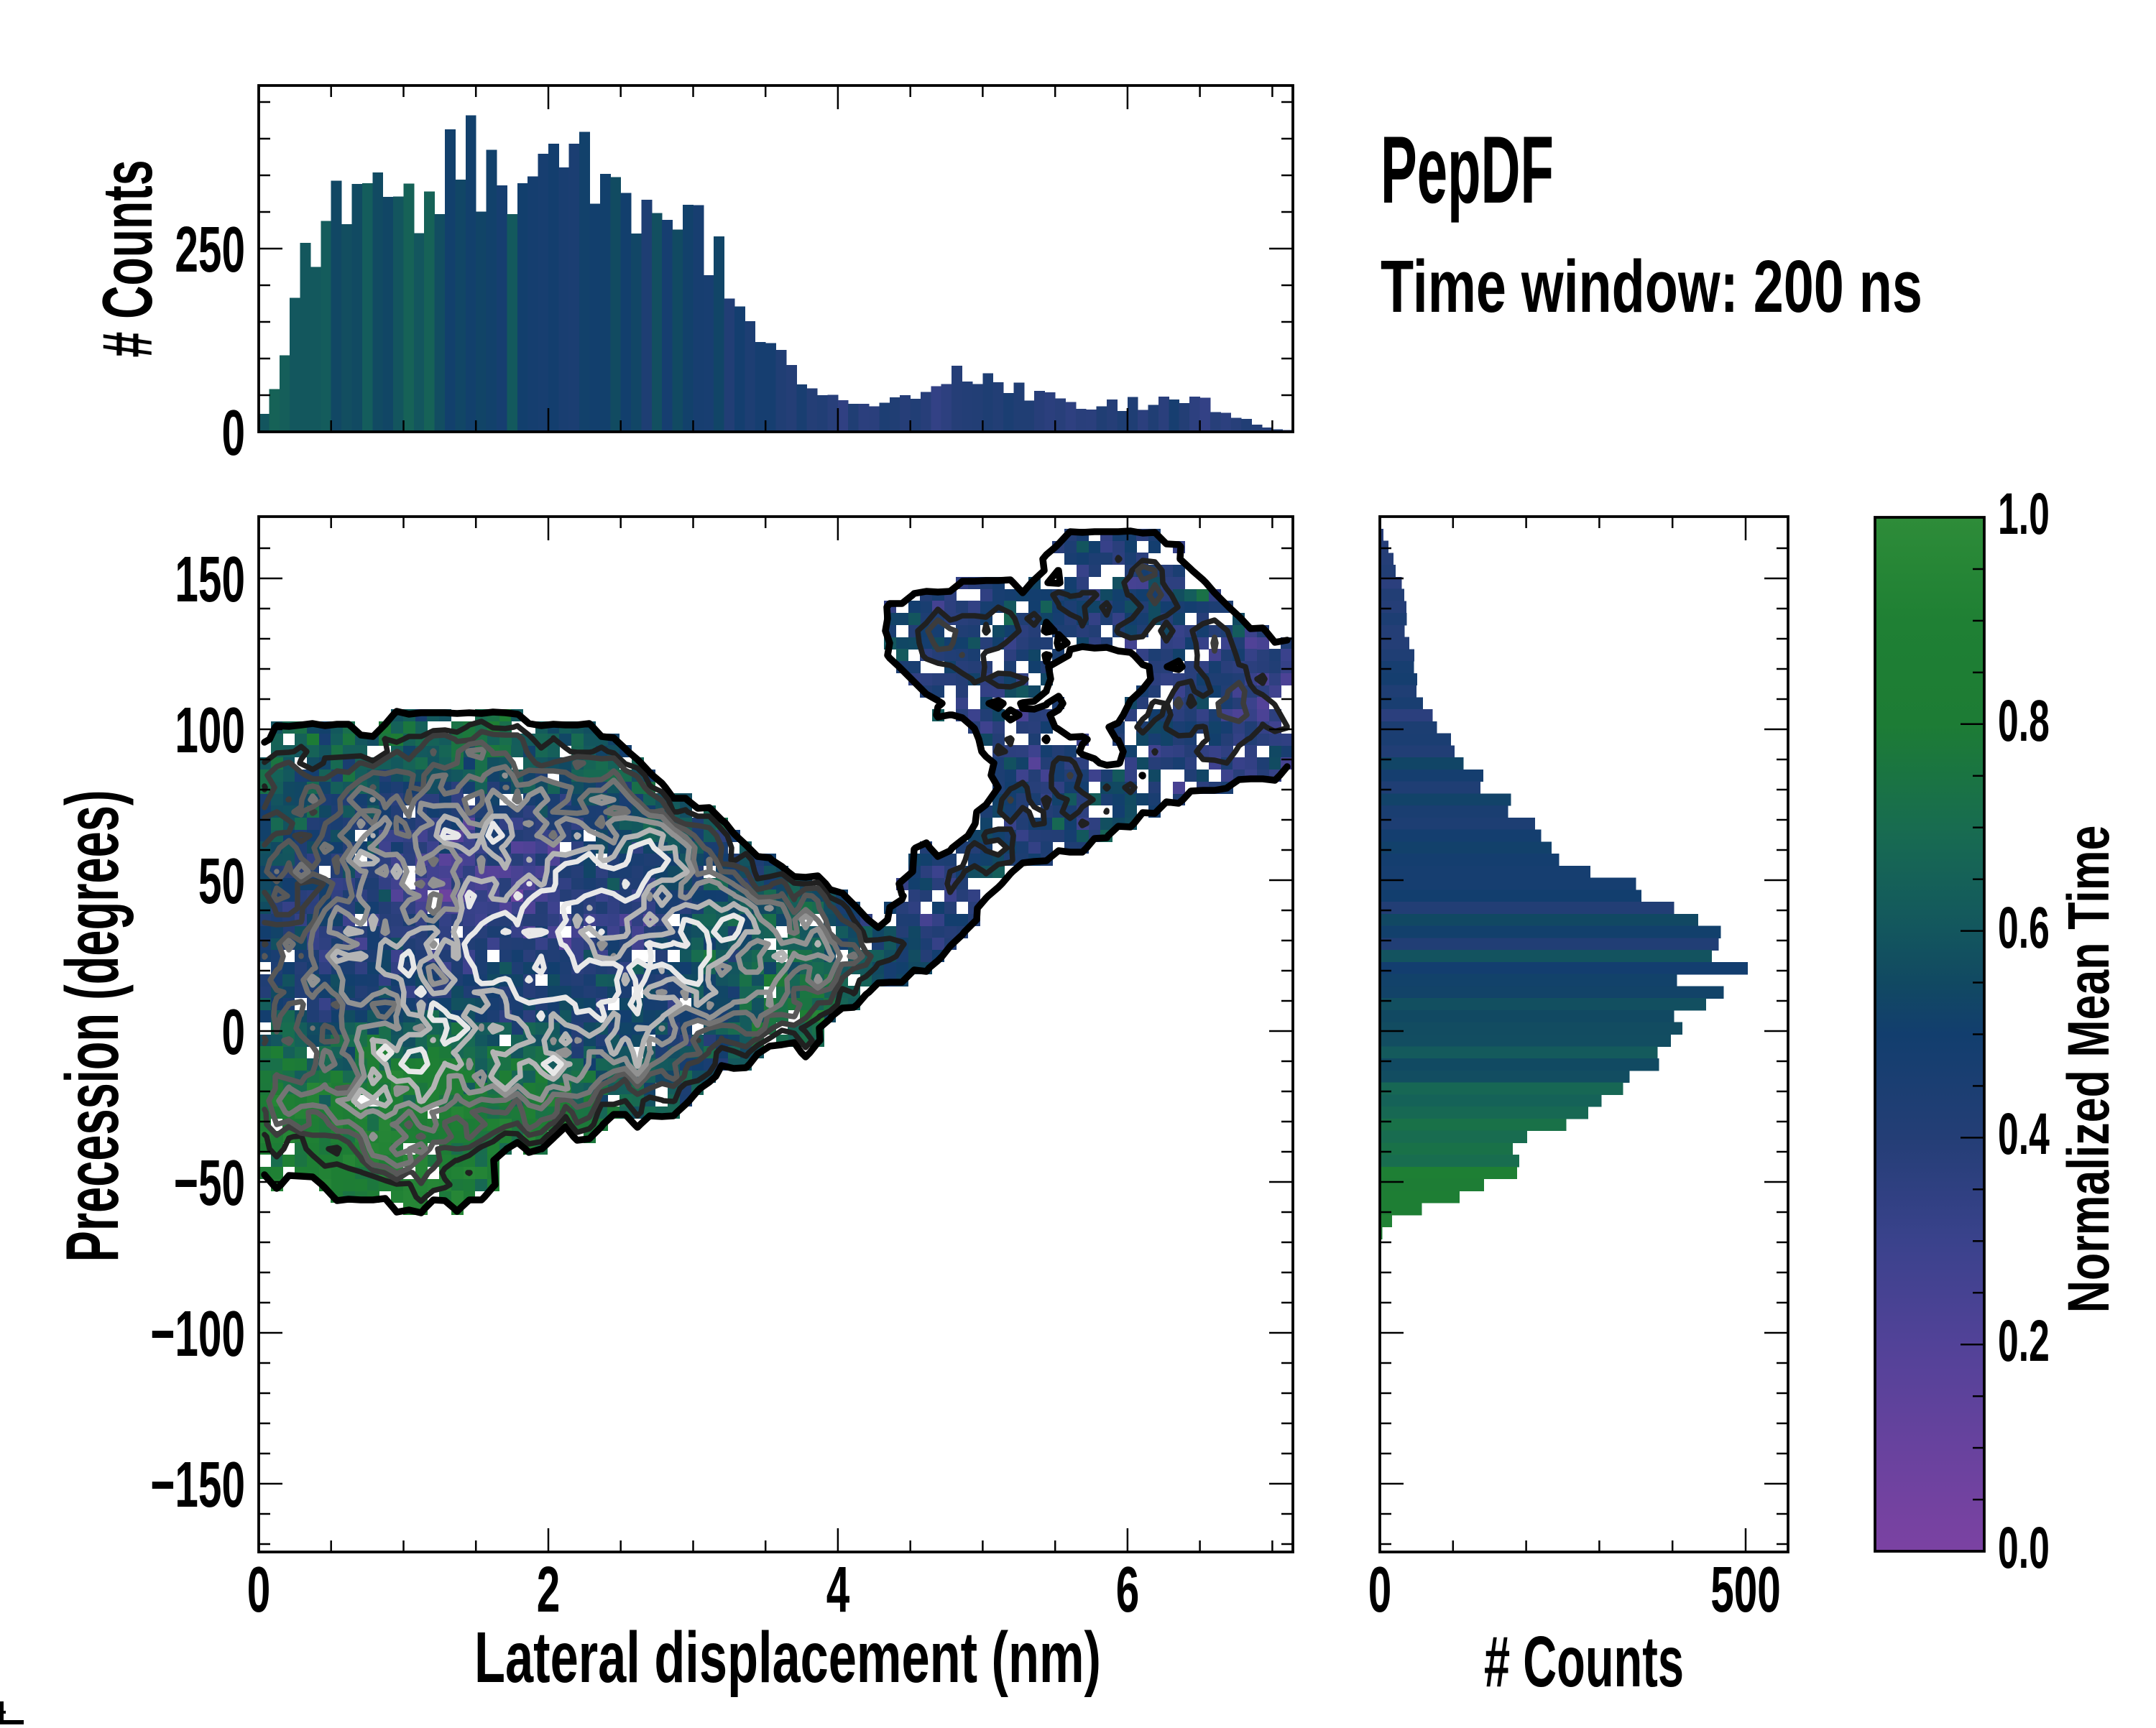 The height and width of the screenshot is (1728, 2156). Describe the element at coordinates (2089, 1069) in the screenshot. I see `svg-text: Normalized Mean Time` at that location.